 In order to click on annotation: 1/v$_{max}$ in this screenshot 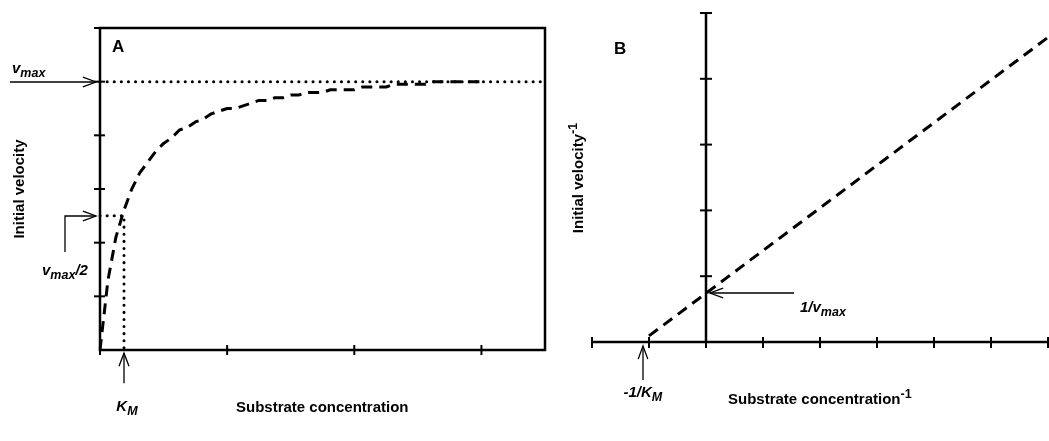, I will do `click(823, 309)`.